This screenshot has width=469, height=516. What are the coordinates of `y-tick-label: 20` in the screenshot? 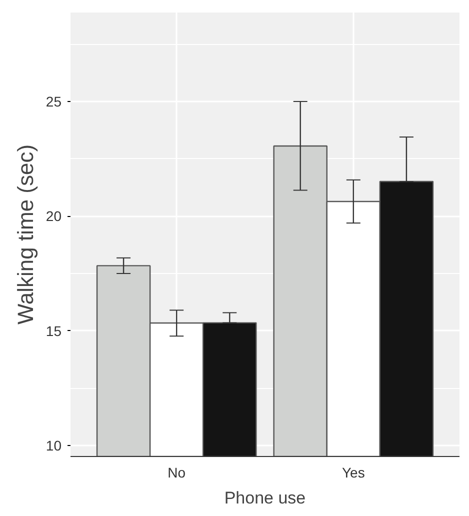 It's located at (54, 216).